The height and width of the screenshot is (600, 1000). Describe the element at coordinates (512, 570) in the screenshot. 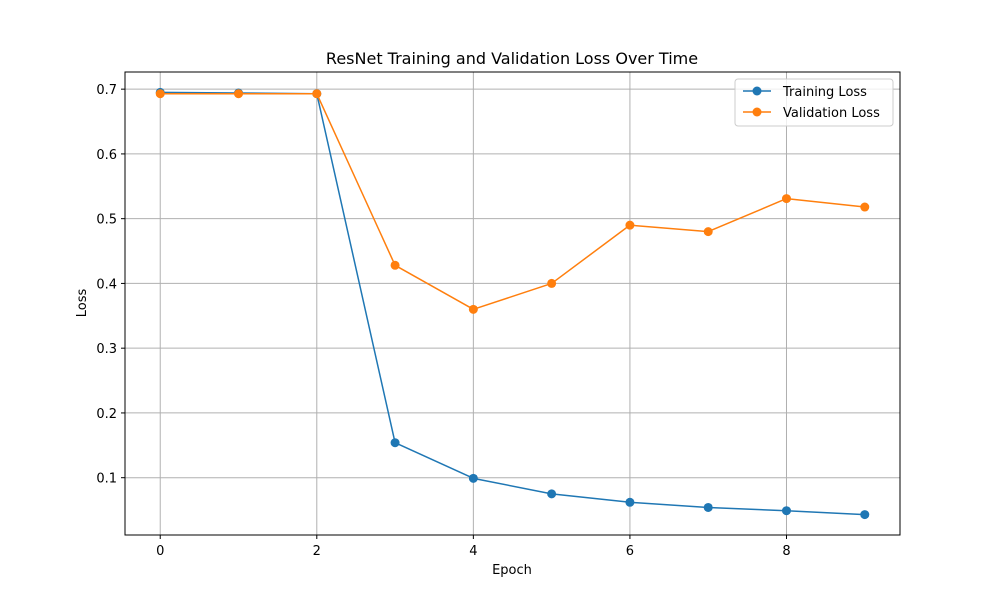

I see `x-axis-title: Epoch` at that location.